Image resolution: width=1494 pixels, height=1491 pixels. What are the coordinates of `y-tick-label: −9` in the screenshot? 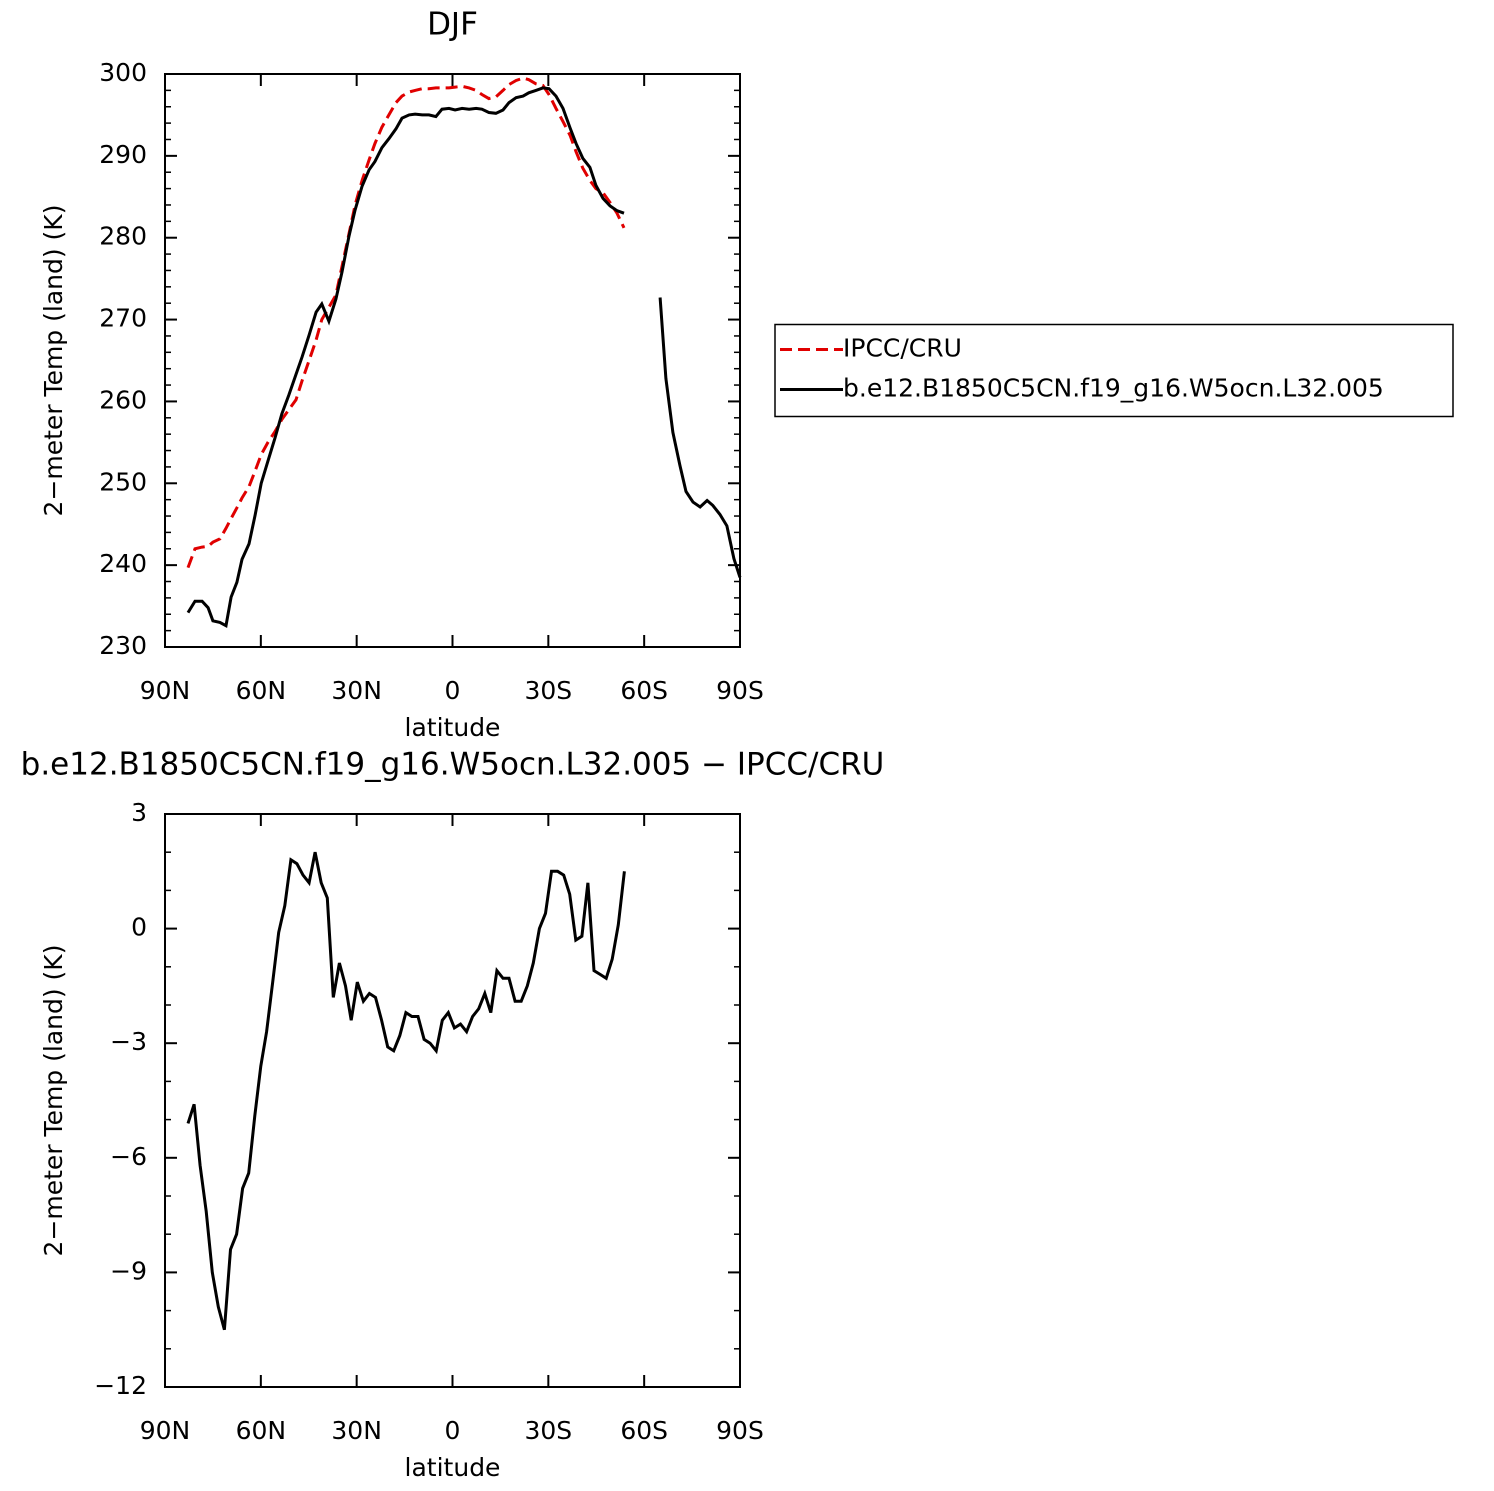 It's located at (128, 1270).